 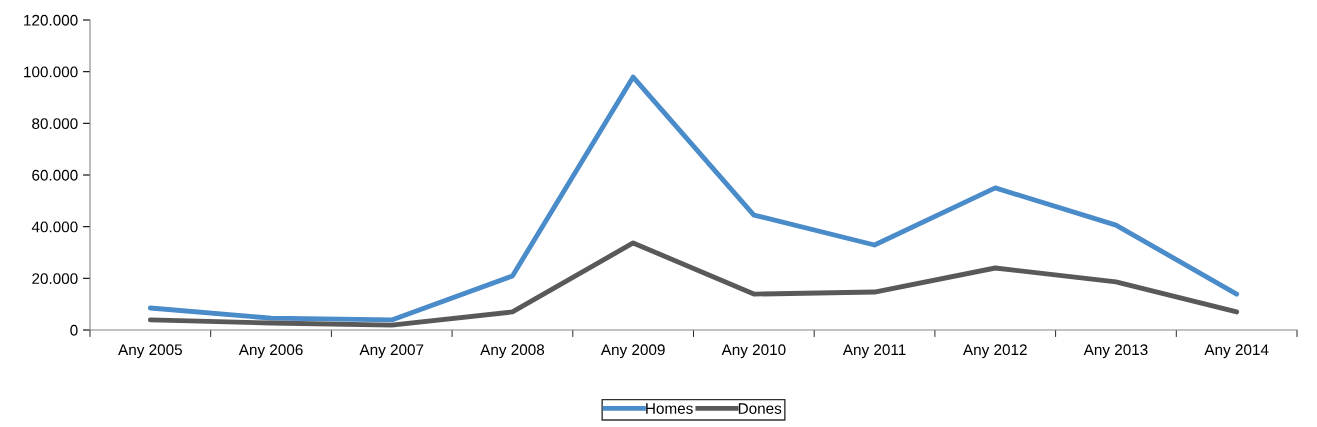 What do you see at coordinates (669, 408) in the screenshot?
I see `legend-label: Homes` at bounding box center [669, 408].